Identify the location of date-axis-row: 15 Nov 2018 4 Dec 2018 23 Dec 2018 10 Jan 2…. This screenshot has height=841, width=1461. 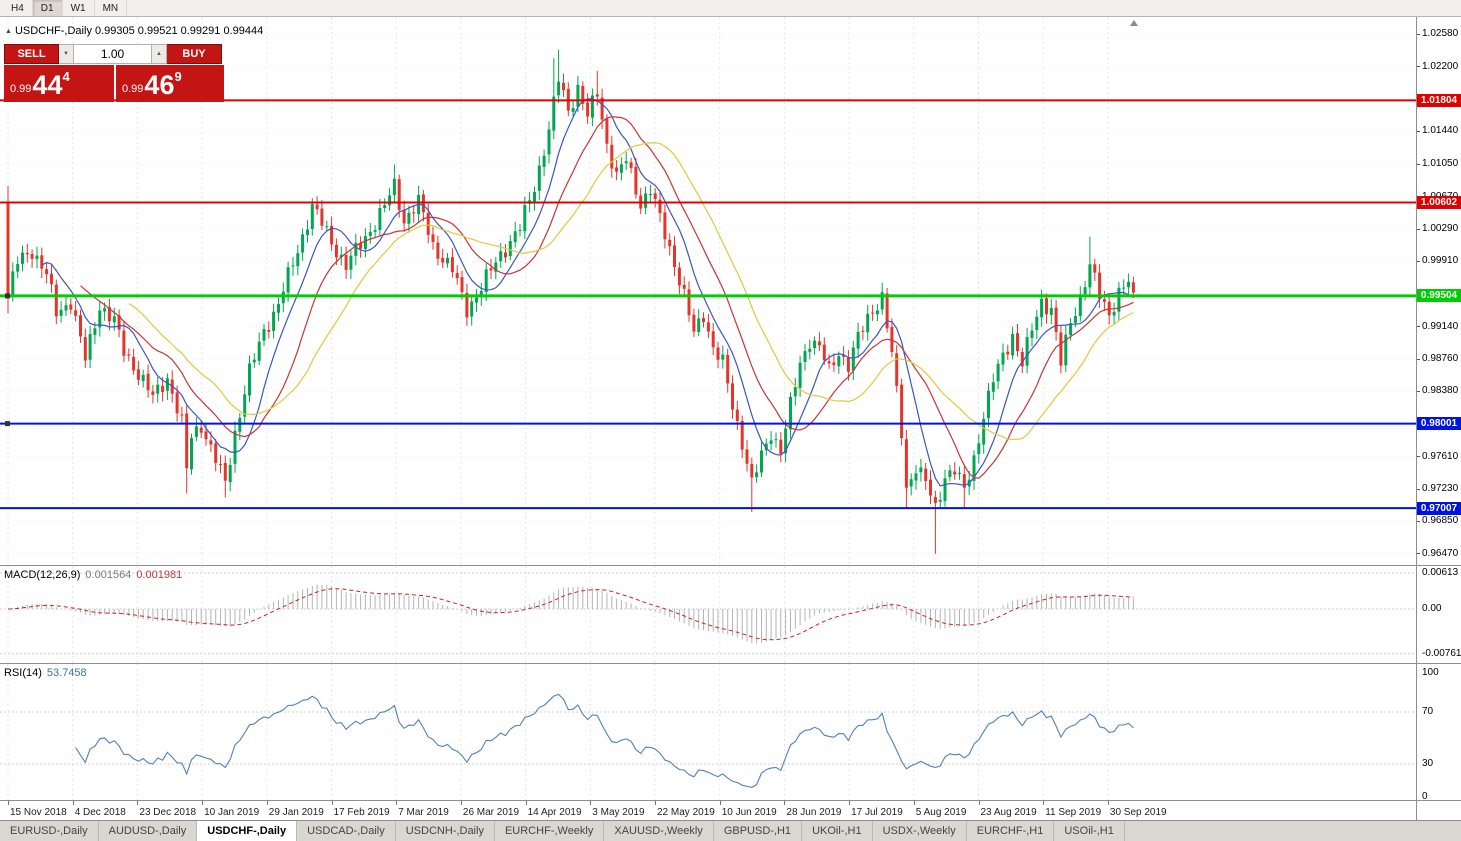
(730, 810).